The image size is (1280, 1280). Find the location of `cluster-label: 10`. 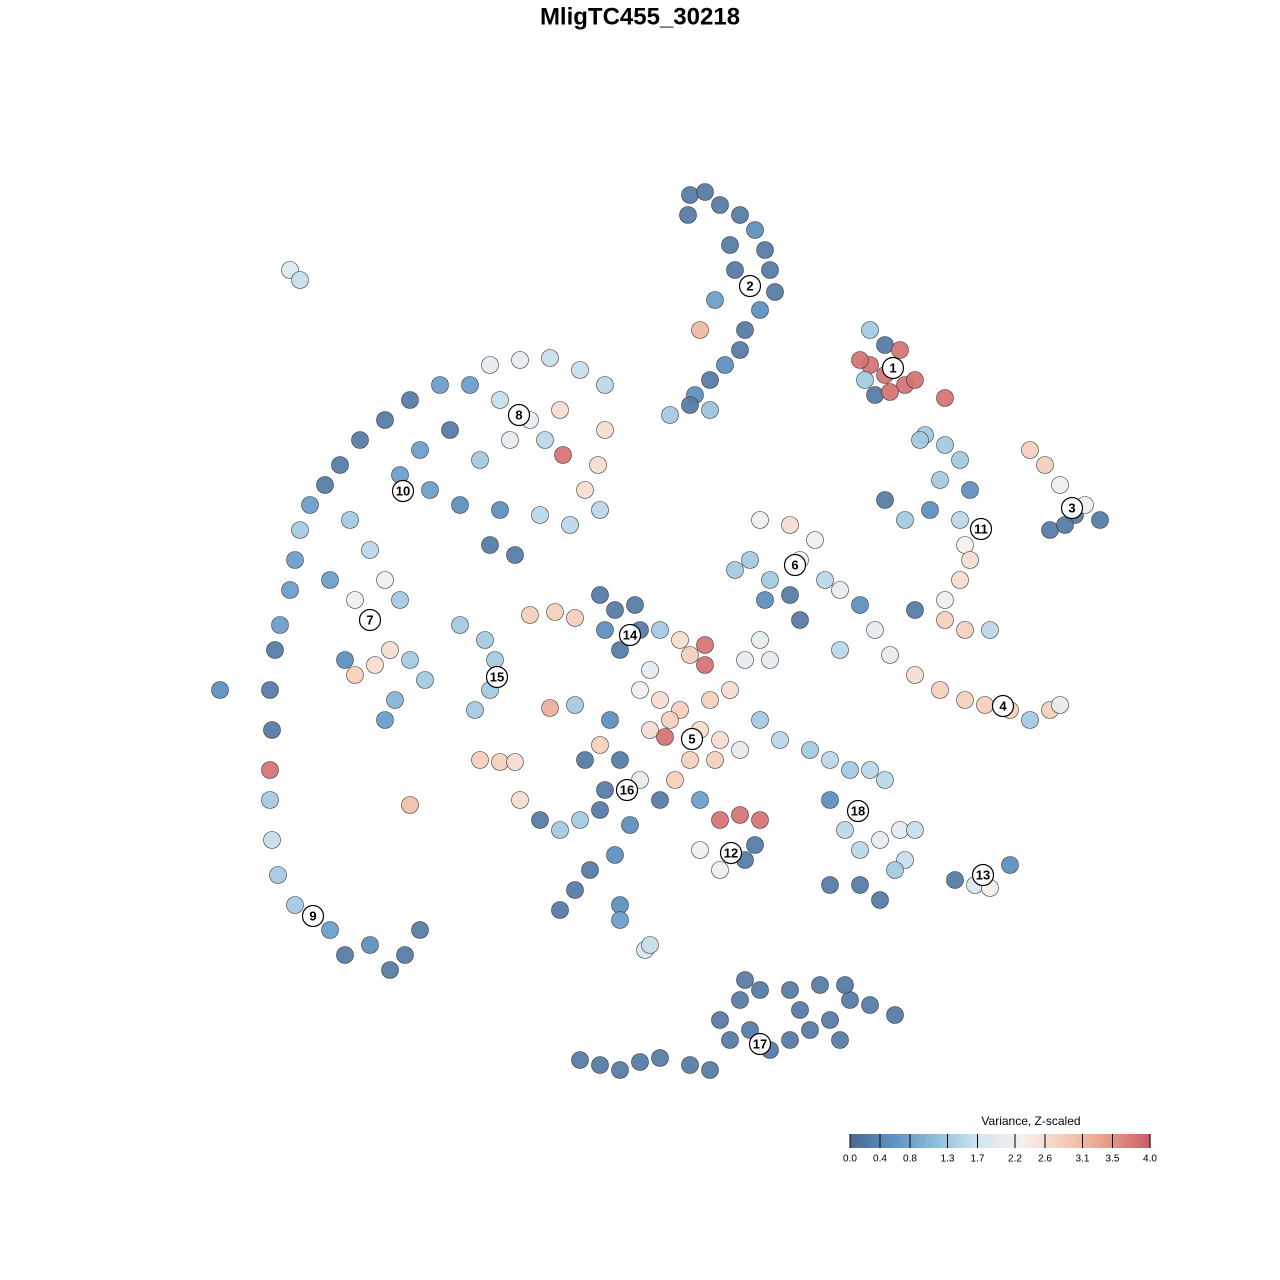

cluster-label: 10 is located at coordinates (403, 490).